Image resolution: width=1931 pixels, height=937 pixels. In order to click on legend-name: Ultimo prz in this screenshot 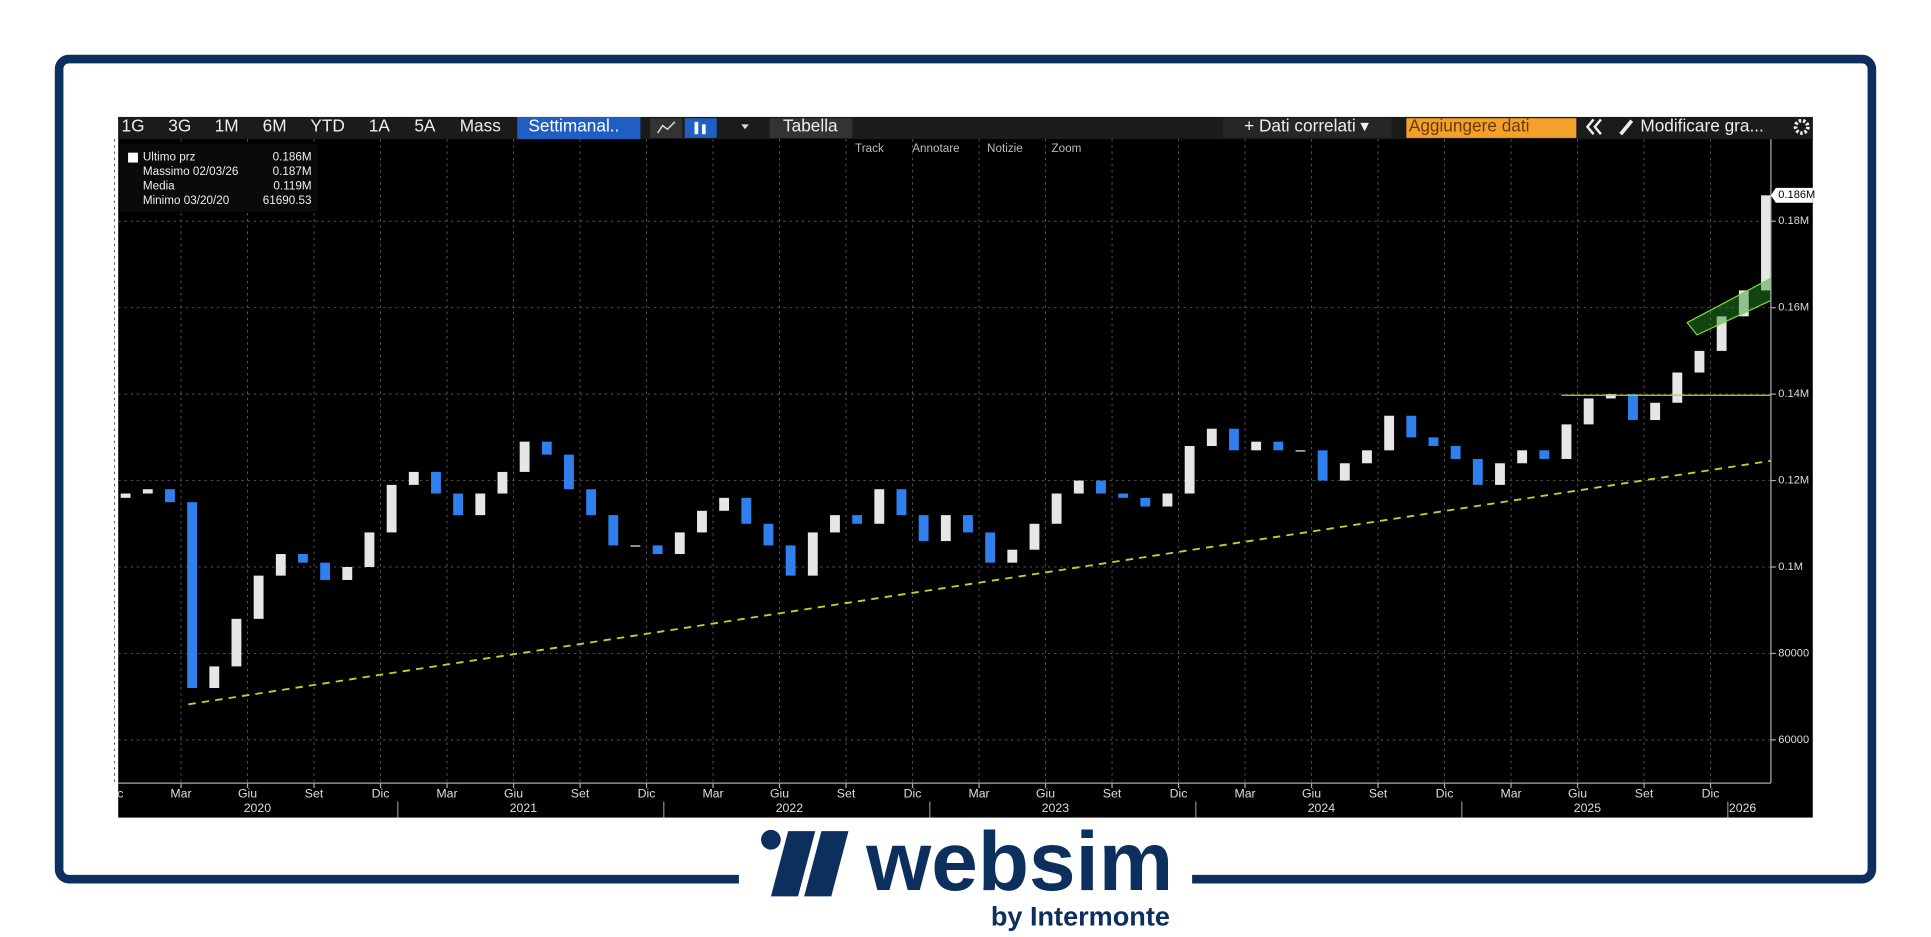, I will do `click(169, 157)`.